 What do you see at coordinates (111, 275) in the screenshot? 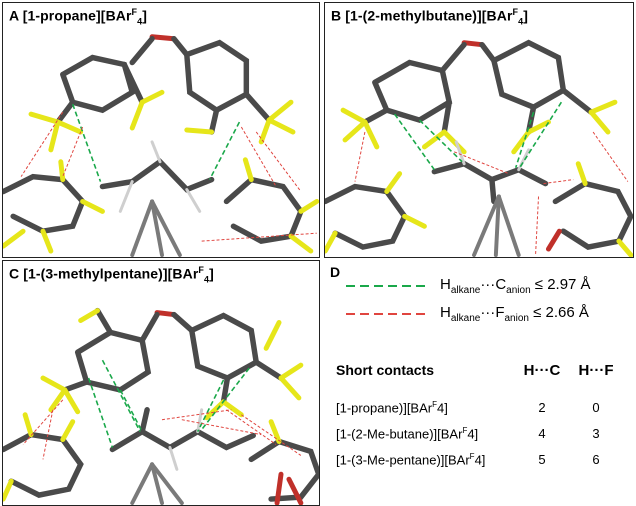
I see `panel-c-title: C [1-(3-methylpentane)][BArF4]` at bounding box center [111, 275].